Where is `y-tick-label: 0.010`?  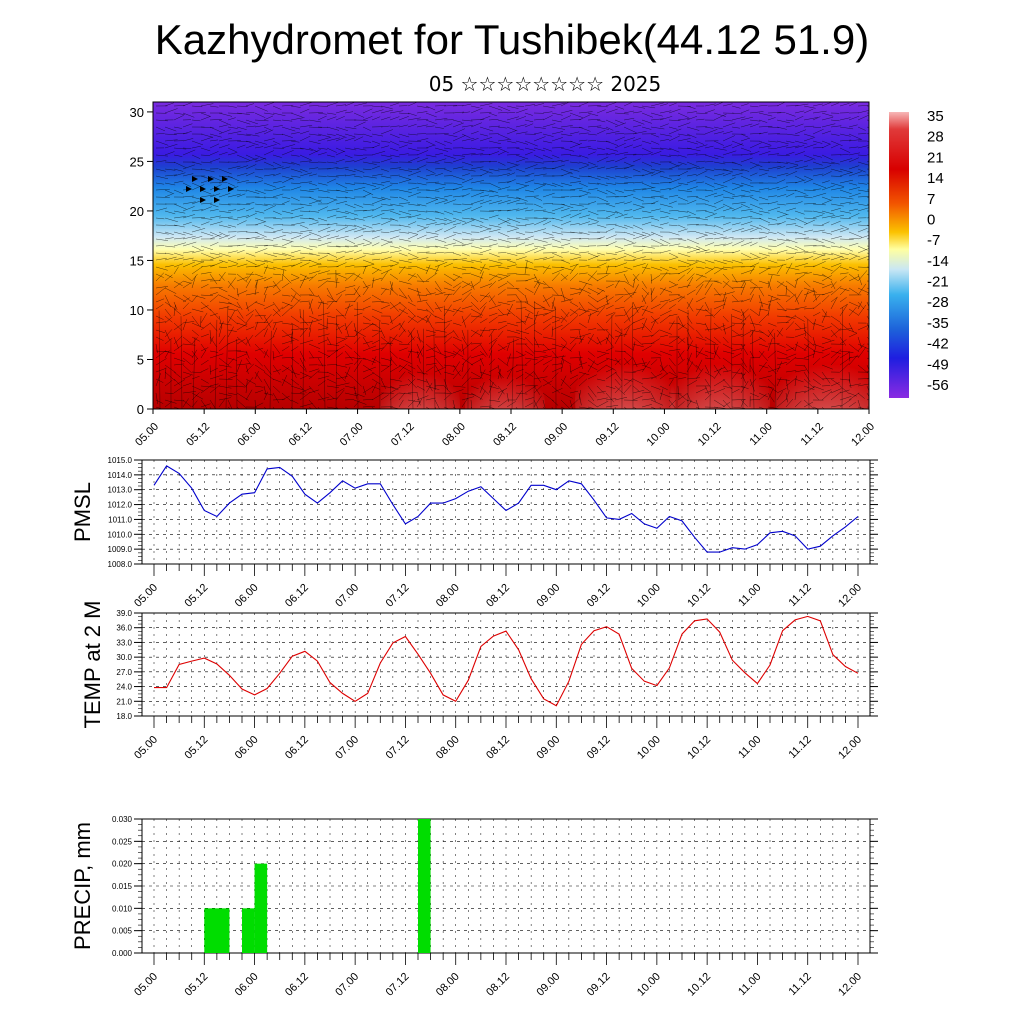
y-tick-label: 0.010 is located at coordinates (122, 908).